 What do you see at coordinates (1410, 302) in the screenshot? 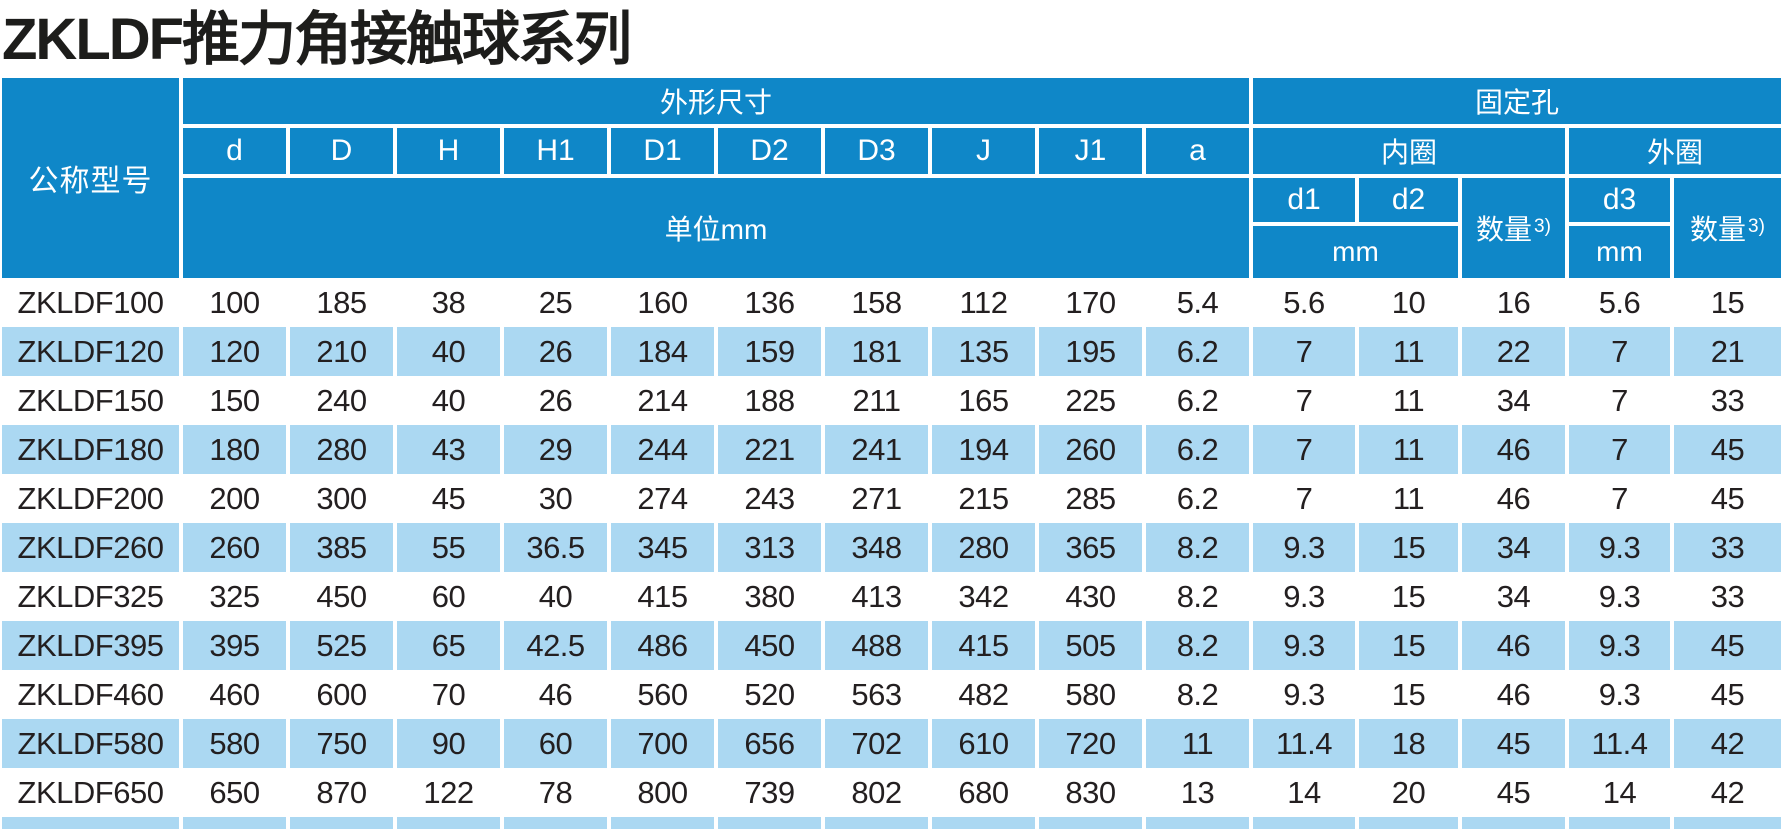
I see `value-cell: 10` at bounding box center [1410, 302].